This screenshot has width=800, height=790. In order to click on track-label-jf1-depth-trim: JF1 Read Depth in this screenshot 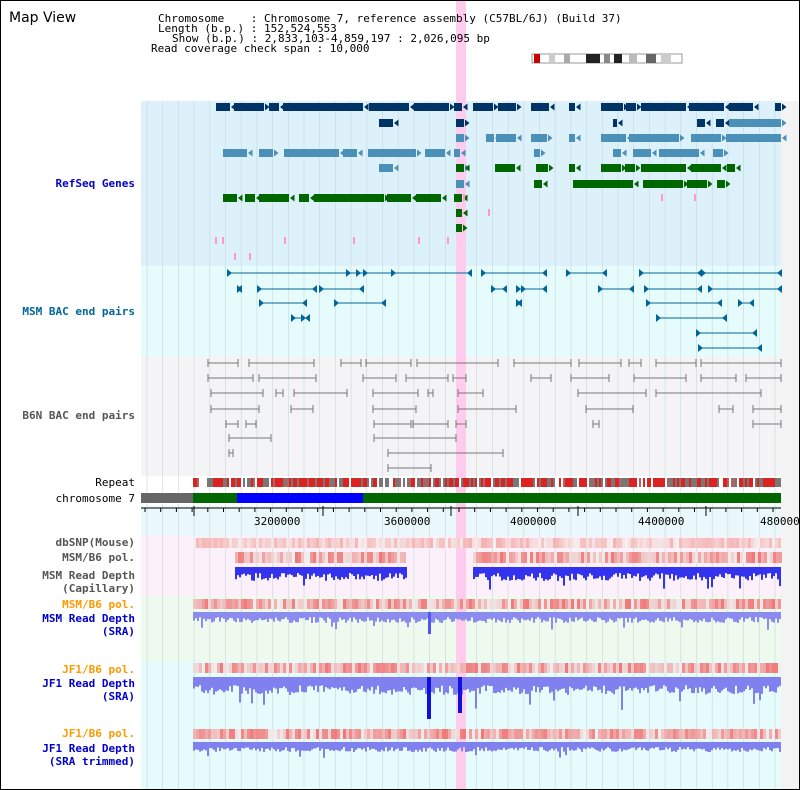, I will do `click(88, 748)`.